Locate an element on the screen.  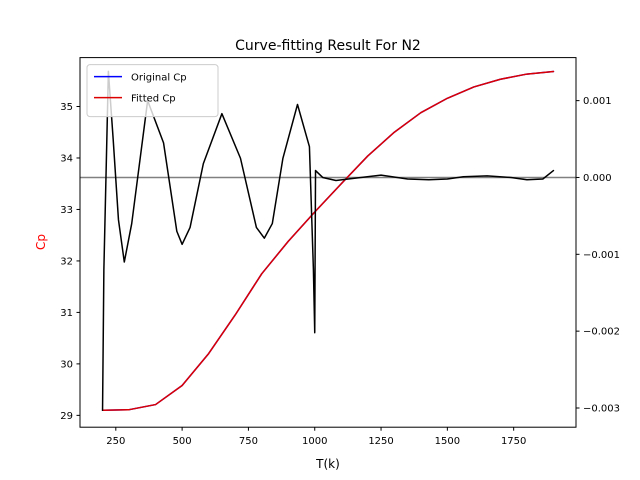
legend: Original Cp Fitted Cp is located at coordinates (152, 91).